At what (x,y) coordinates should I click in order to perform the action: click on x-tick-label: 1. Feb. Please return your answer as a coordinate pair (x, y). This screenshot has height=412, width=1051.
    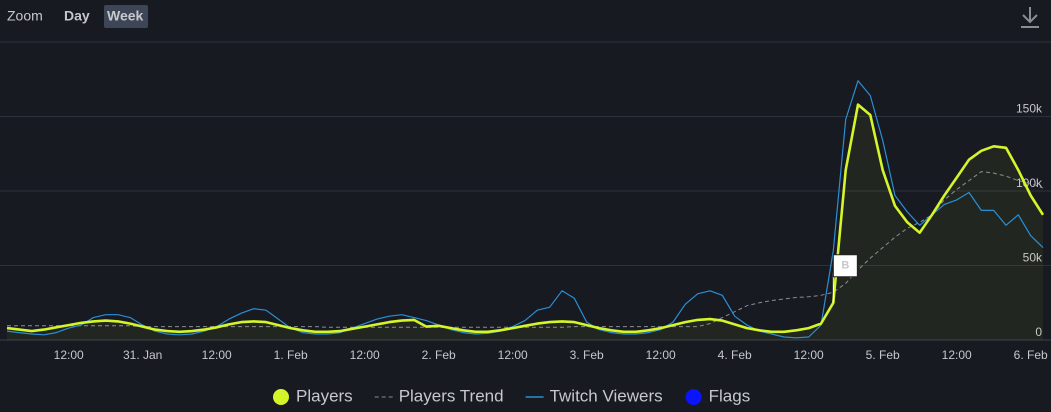
    Looking at the image, I should click on (291, 355).